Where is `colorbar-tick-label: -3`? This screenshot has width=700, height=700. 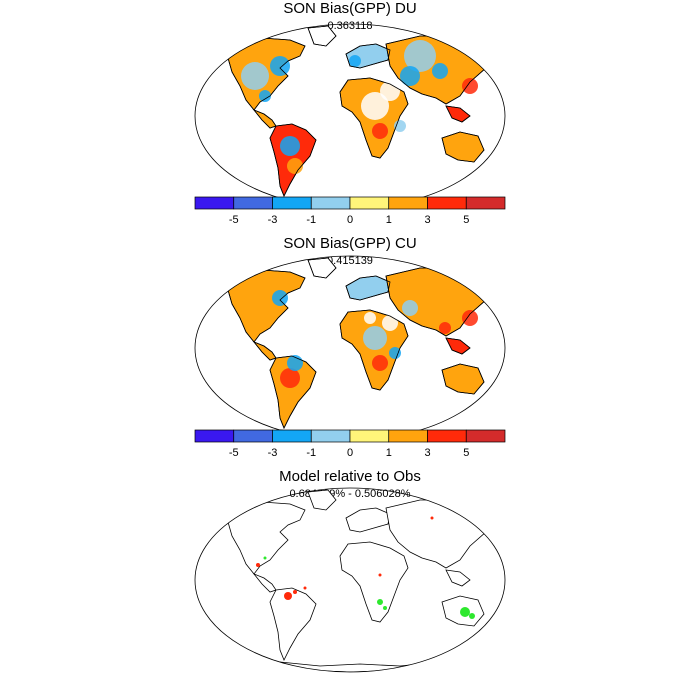
colorbar-tick-label: -3 is located at coordinates (273, 220).